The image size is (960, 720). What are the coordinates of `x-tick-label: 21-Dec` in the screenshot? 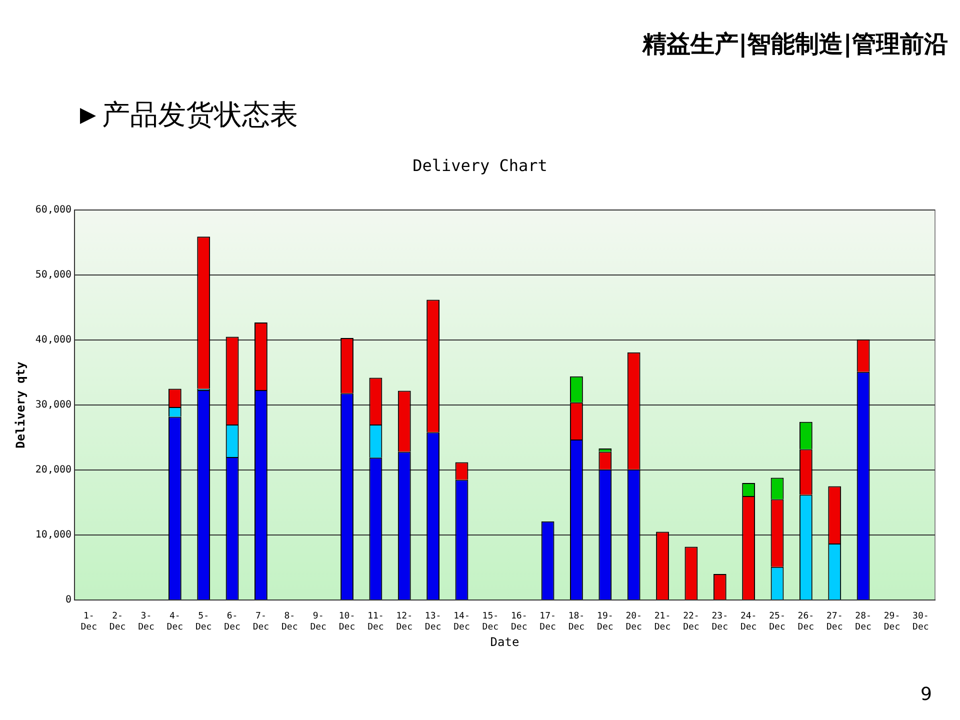 It's located at (662, 622).